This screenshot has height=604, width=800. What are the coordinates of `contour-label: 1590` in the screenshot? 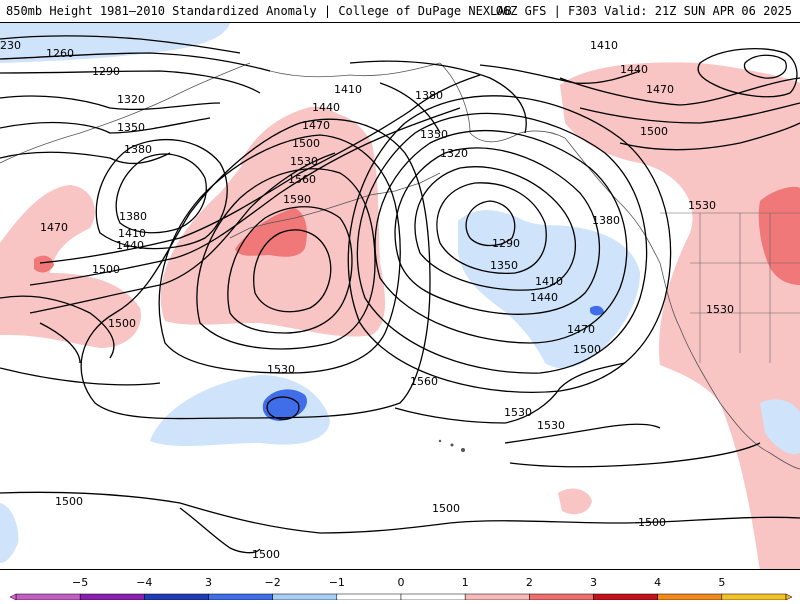 It's located at (297, 199).